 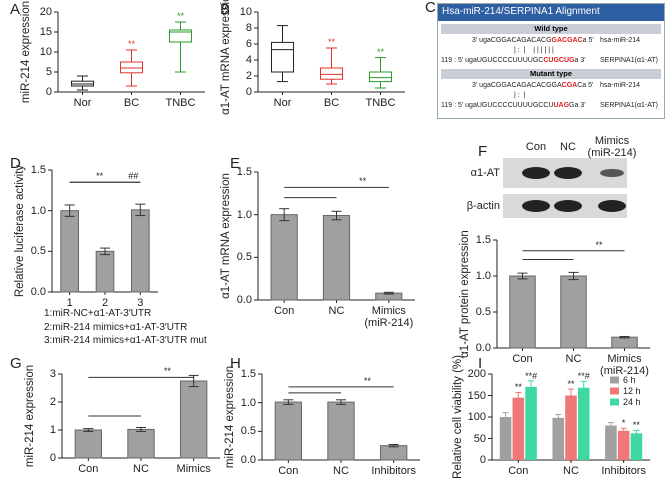 What do you see at coordinates (479, 438) in the screenshot?
I see `y-tick-label: 50` at bounding box center [479, 438].